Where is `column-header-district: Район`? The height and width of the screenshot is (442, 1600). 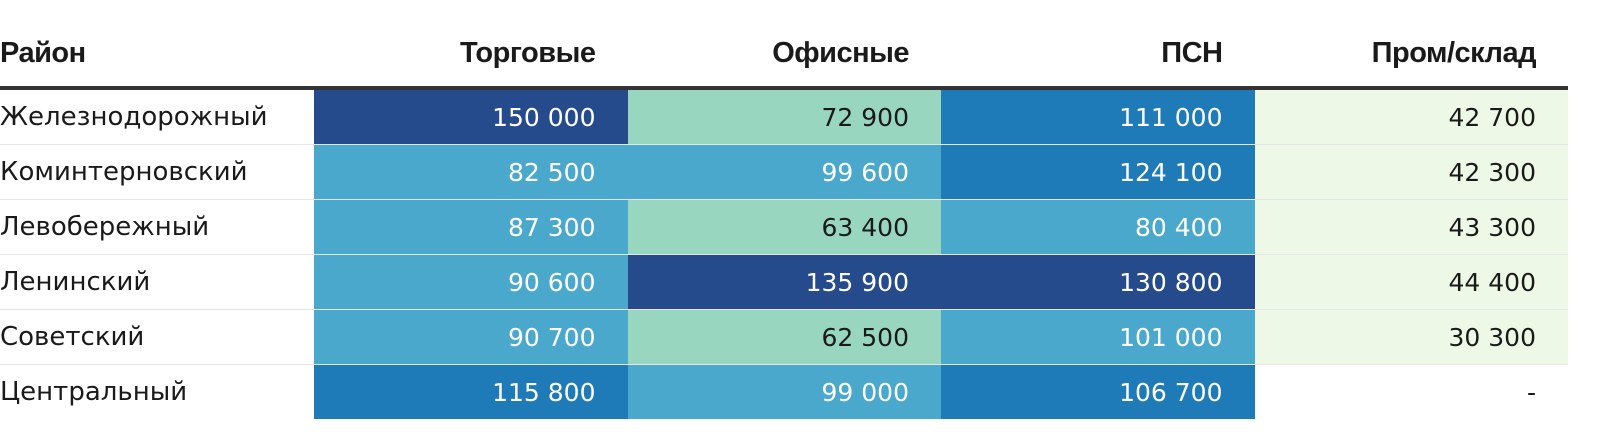 column-header-district: Район is located at coordinates (157, 55).